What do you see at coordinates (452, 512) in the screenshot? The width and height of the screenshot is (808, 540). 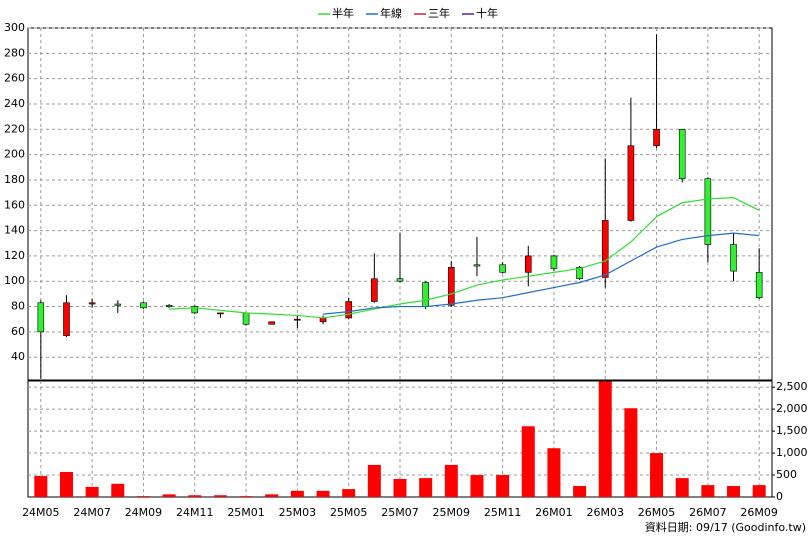 I see `x-tick-label: 25M09` at bounding box center [452, 512].